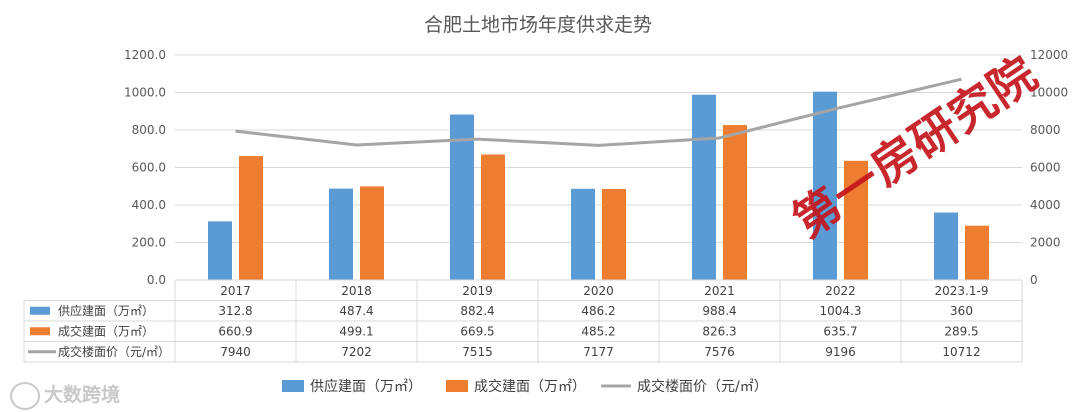 The image size is (1076, 412). Describe the element at coordinates (1034, 280) in the screenshot. I see `y-right-tick-label: 0` at that location.